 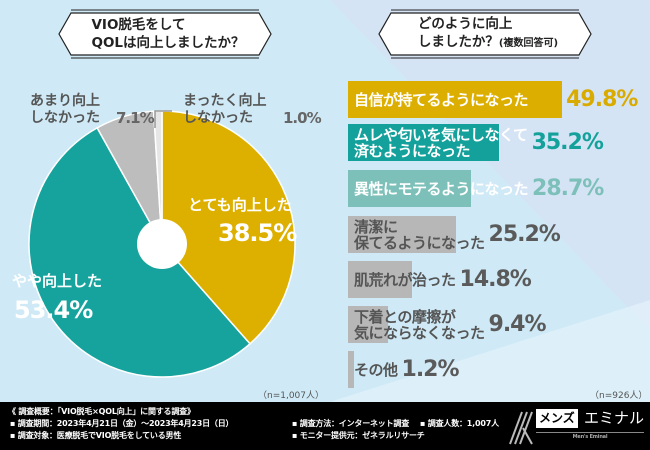 I want to click on survey-provider: ▪ モニター提供元：ゼネラルリサーチ, so click(x=358, y=435).